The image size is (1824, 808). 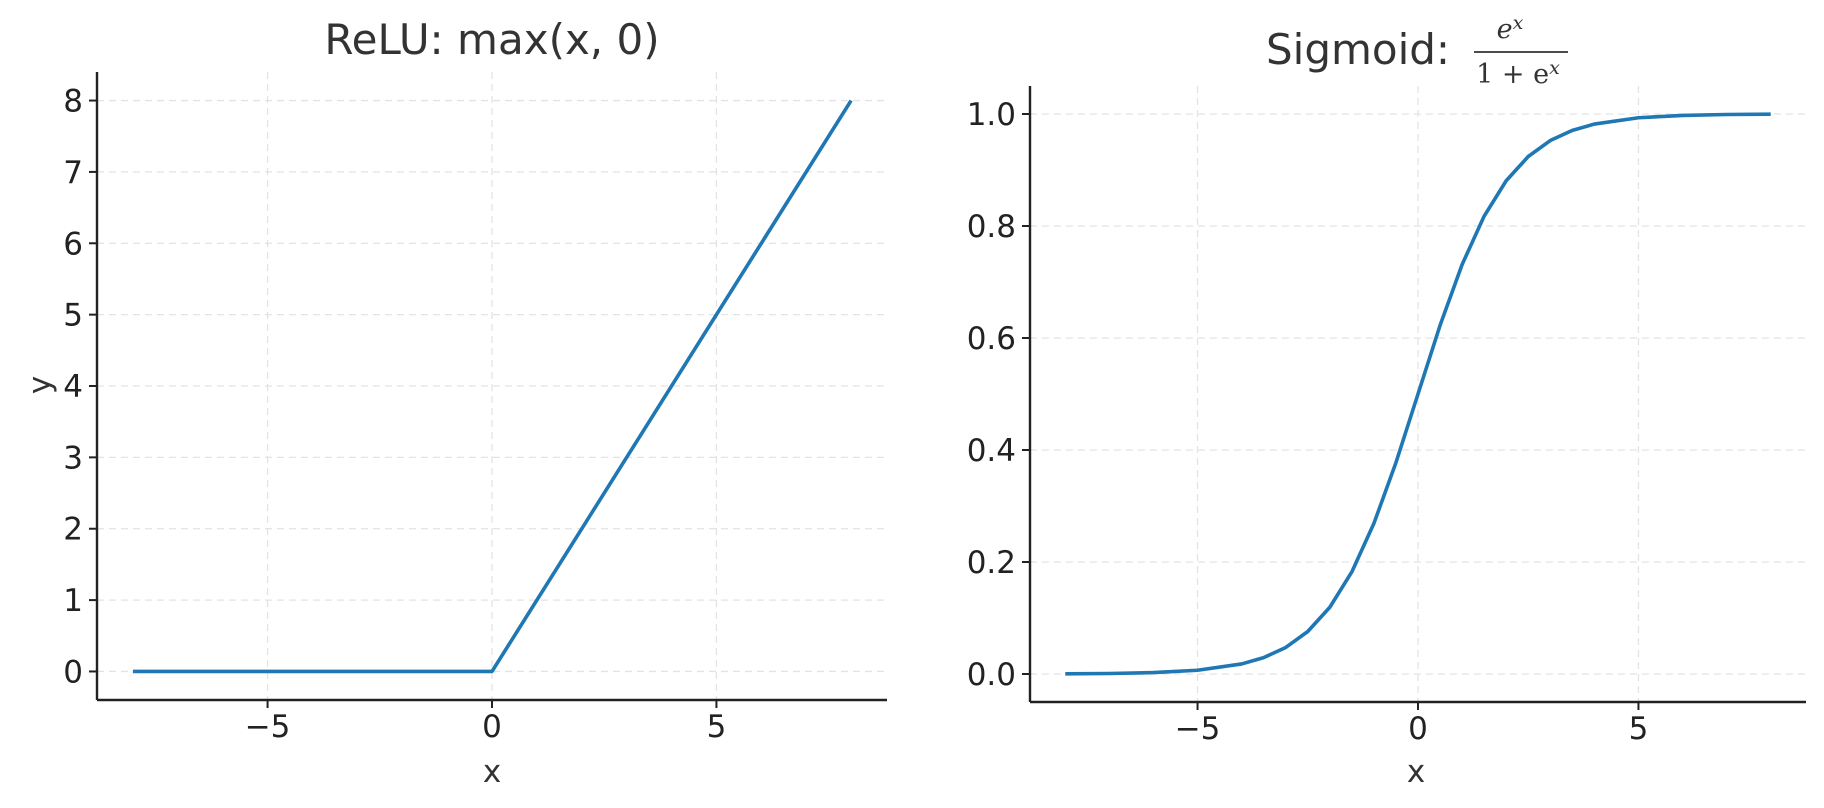 What do you see at coordinates (492, 772) in the screenshot?
I see `relu-x-axis-label: x` at bounding box center [492, 772].